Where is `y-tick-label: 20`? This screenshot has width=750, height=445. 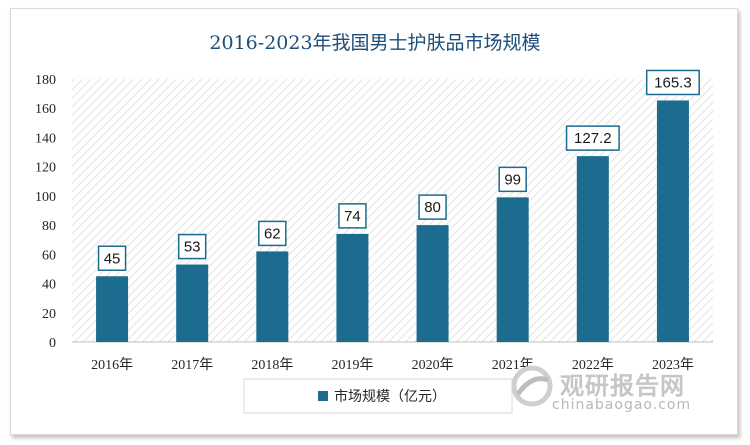
y-tick-label: 20 is located at coordinates (49, 314).